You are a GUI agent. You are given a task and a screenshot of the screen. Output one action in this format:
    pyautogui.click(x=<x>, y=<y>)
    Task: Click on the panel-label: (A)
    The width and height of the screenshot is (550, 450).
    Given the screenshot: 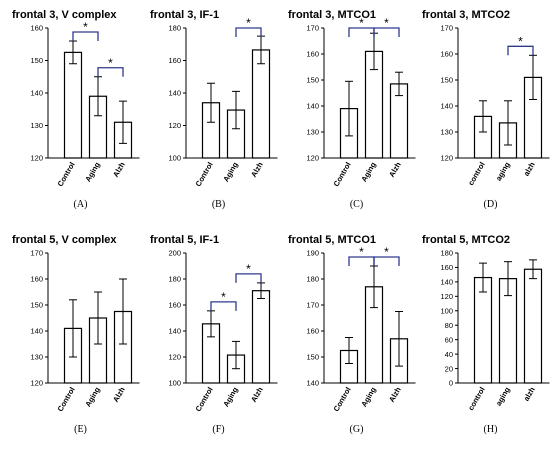 What is the action you would take?
    pyautogui.click(x=81, y=204)
    